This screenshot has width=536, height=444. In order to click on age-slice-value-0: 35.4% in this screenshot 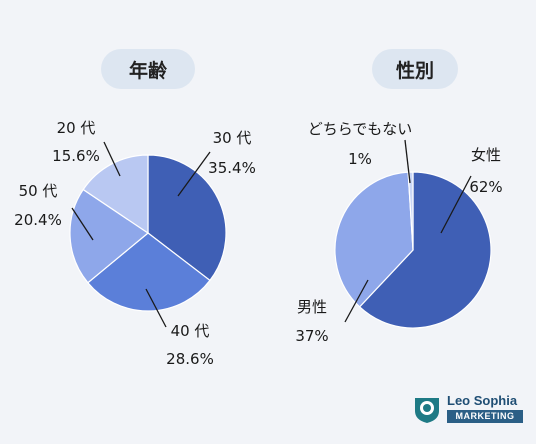, I will do `click(232, 168)`.